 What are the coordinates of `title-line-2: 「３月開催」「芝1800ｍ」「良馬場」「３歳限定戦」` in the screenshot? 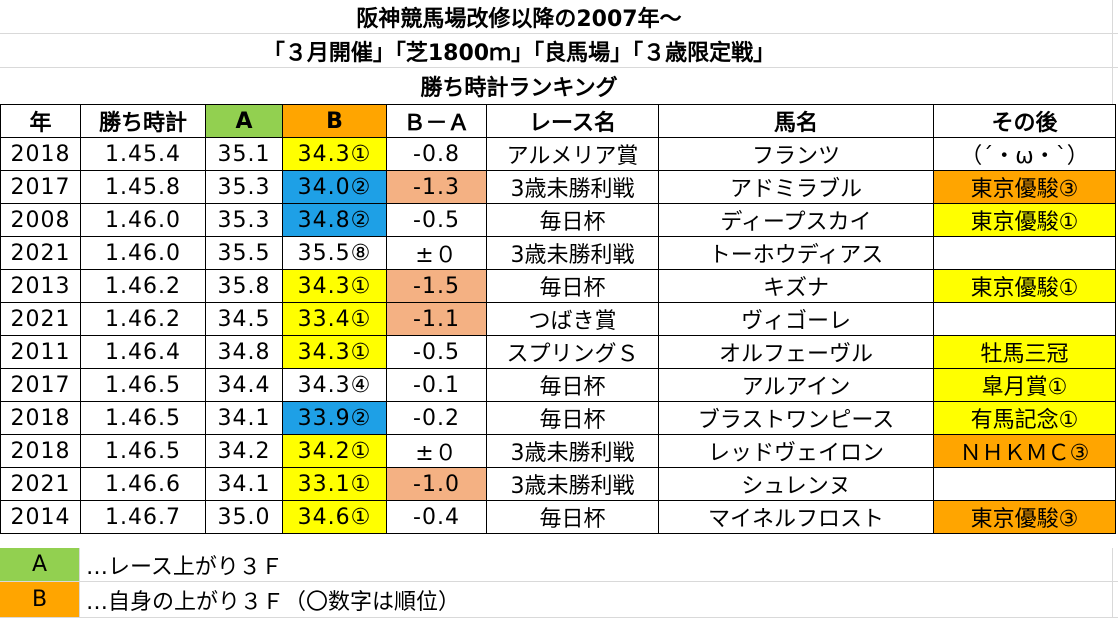 It's located at (559, 51).